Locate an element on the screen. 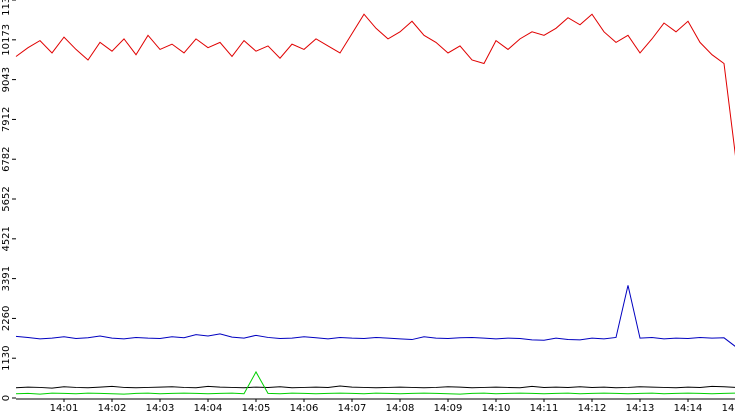 The height and width of the screenshot is (415, 735). x-tick-label: 14:06 is located at coordinates (304, 408).